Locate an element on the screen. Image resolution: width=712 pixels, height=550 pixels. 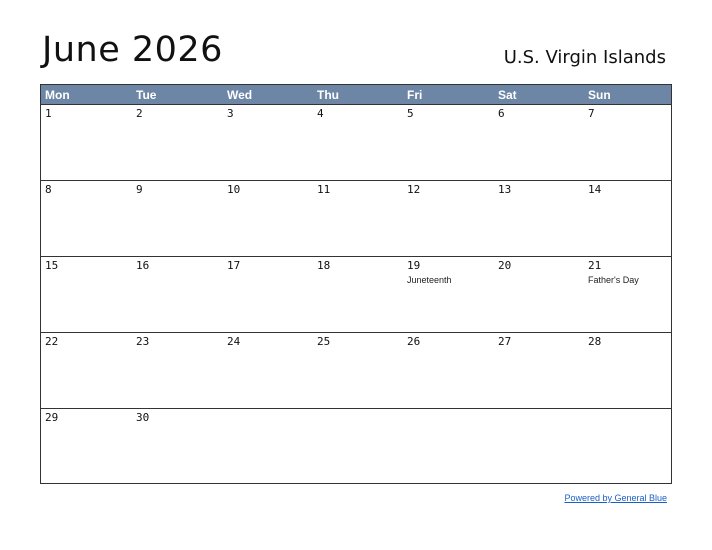
day-cell: 9 is located at coordinates (177, 218).